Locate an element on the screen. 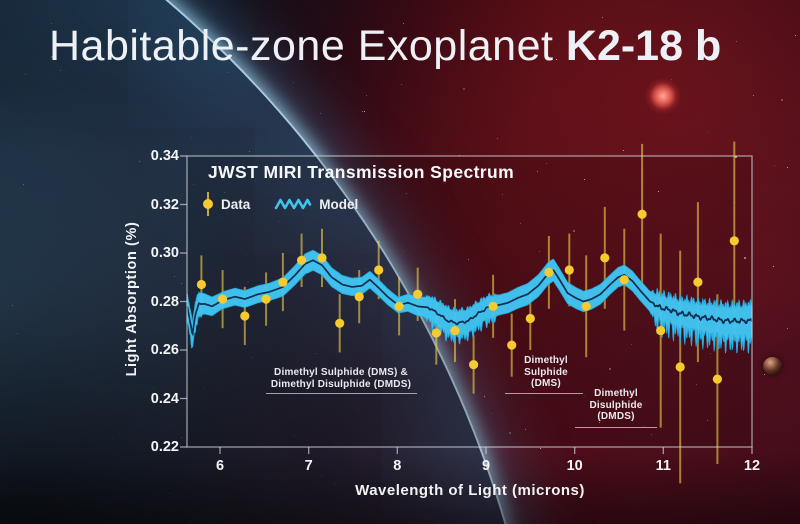 This screenshot has height=524, width=800. x-tick-label: 8 is located at coordinates (397, 466).